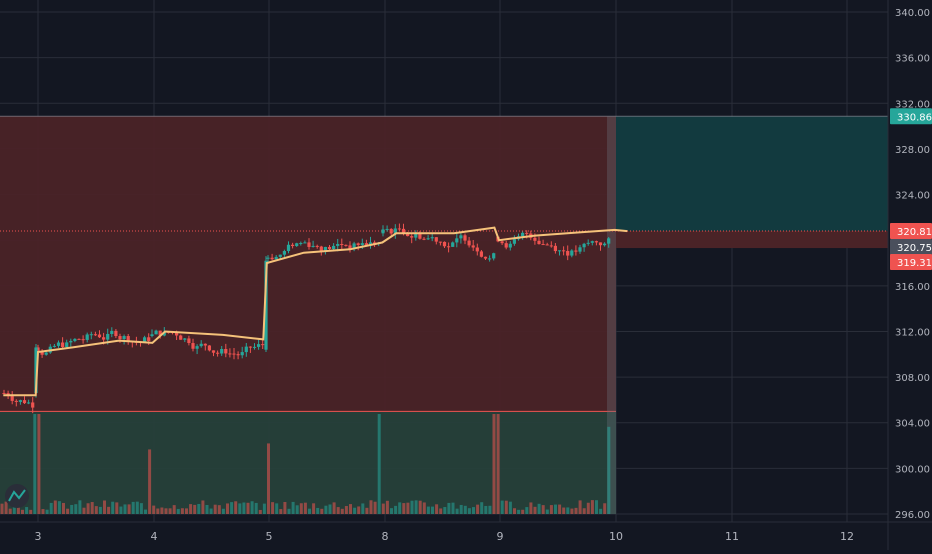 The width and height of the screenshot is (932, 554). I want to click on y-tick-label: 328.00, so click(912, 150).